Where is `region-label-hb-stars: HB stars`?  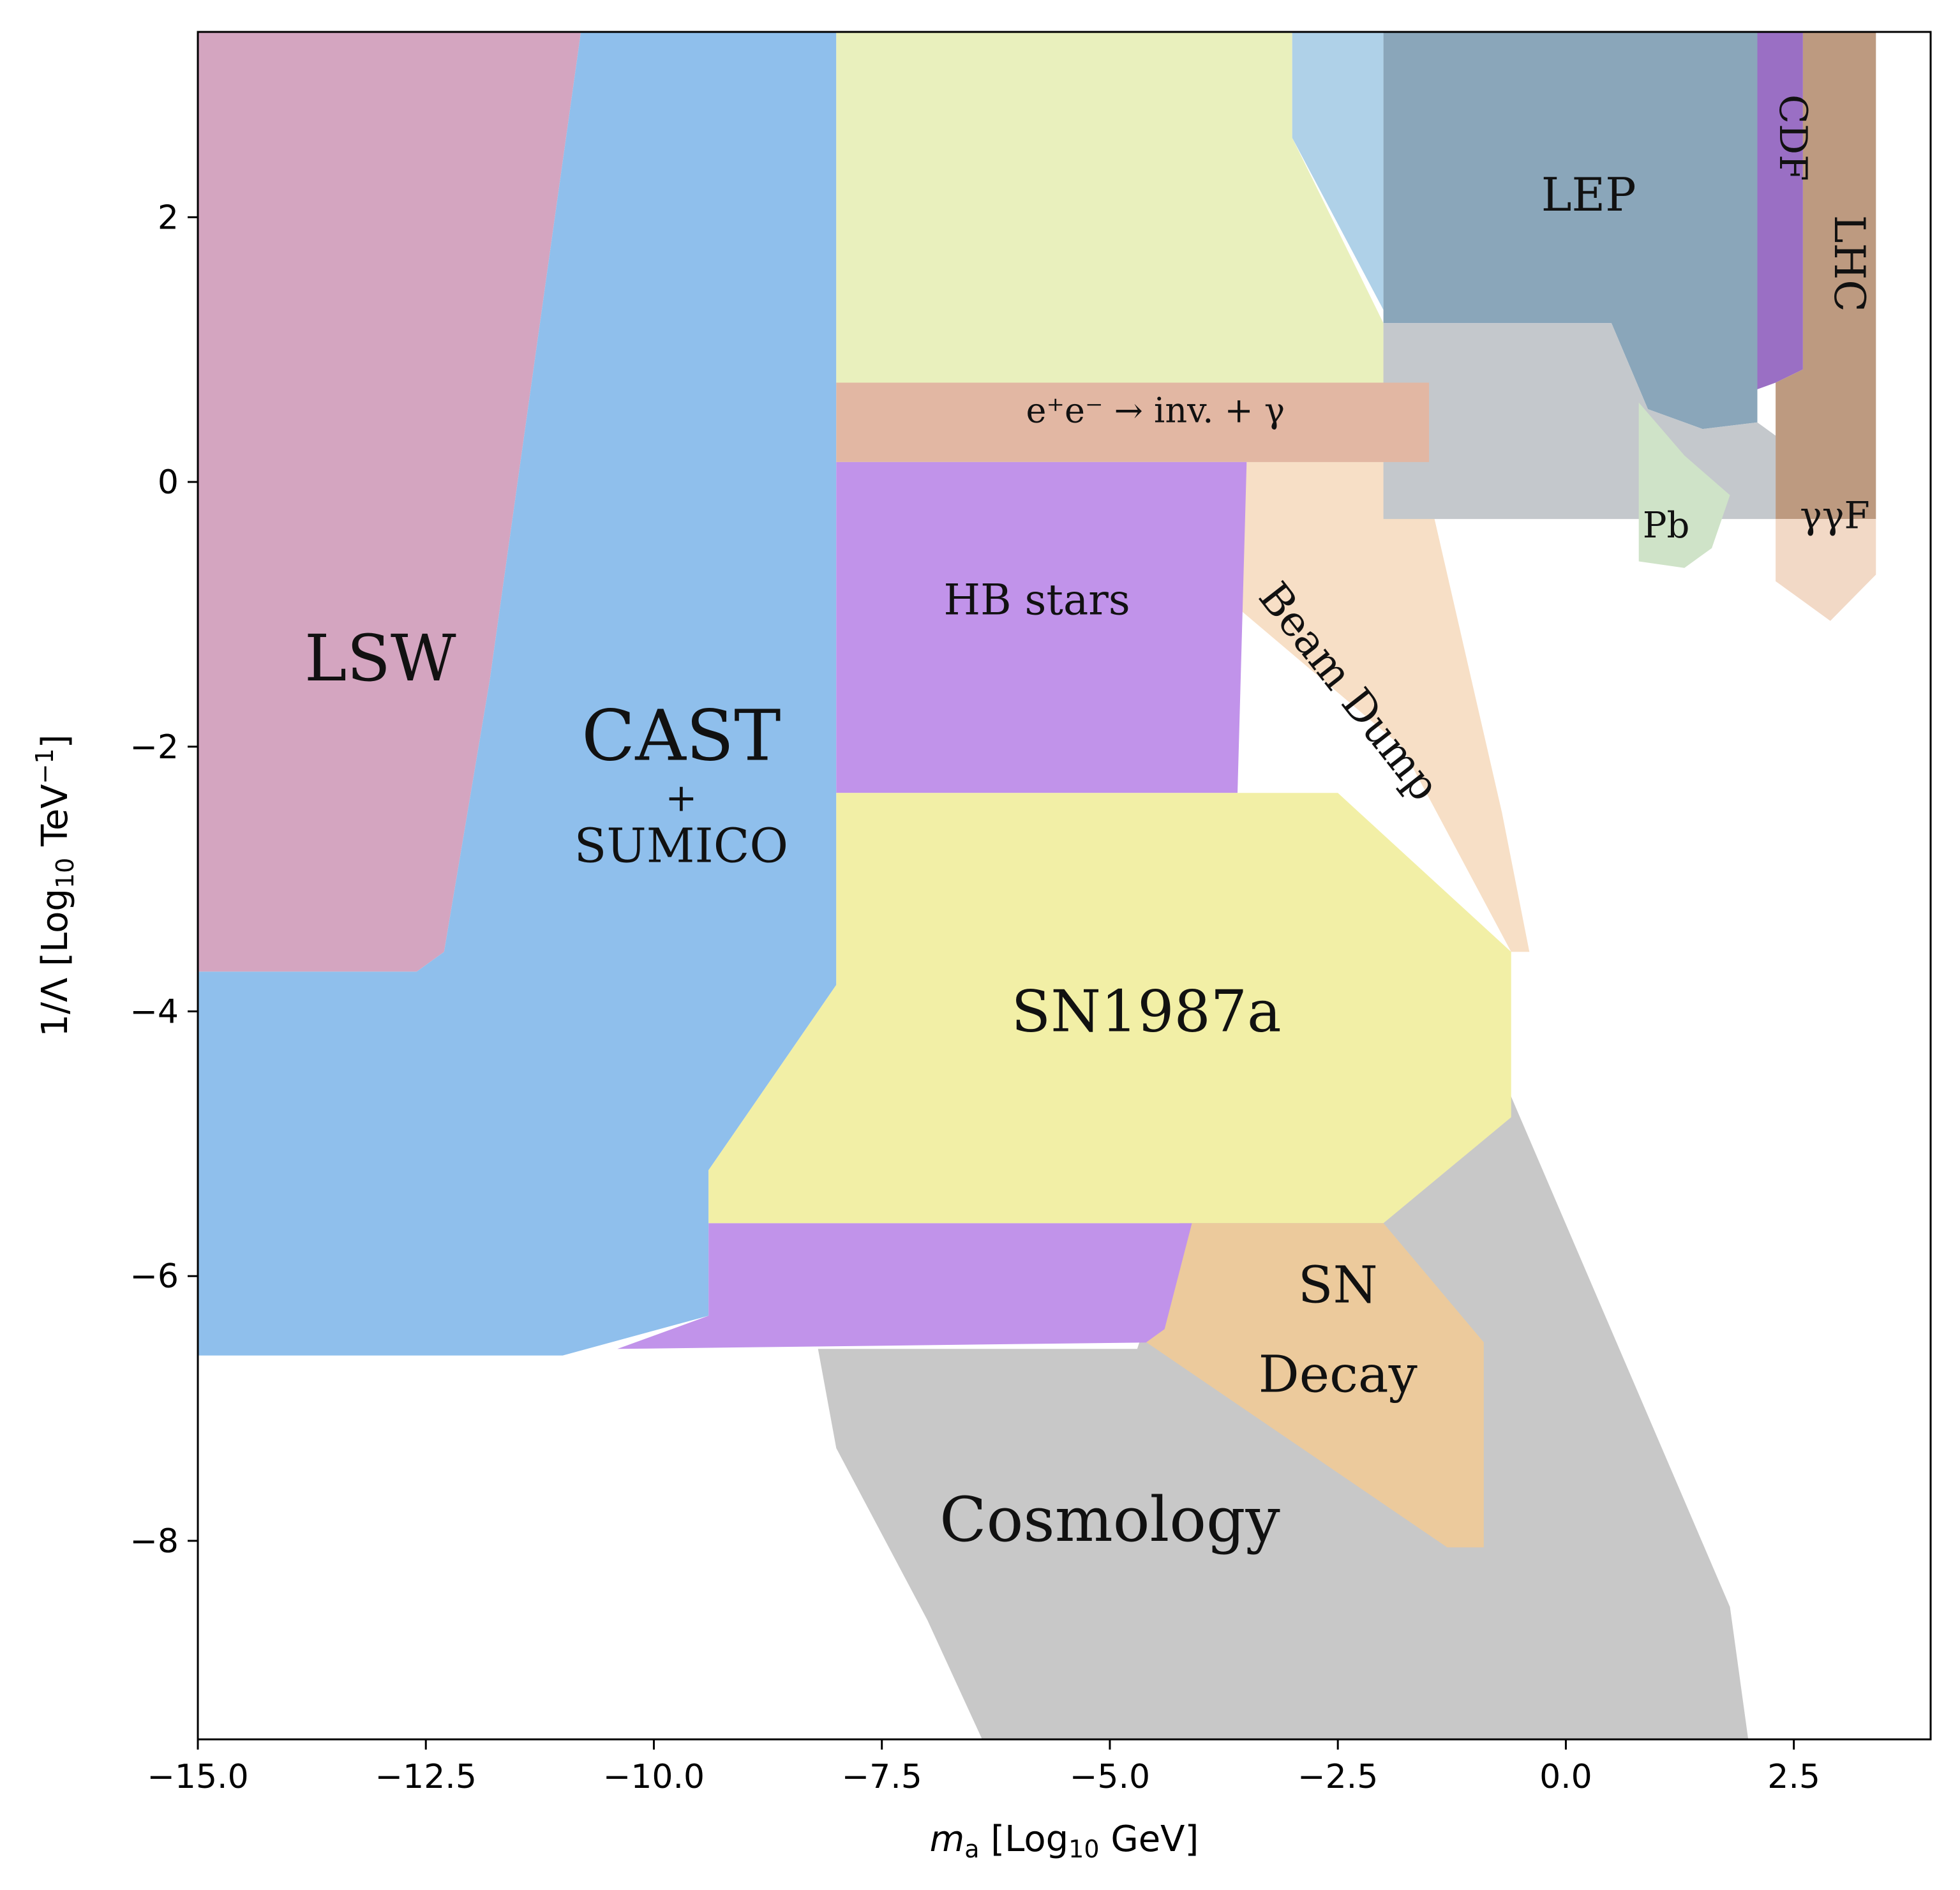 region-label-hb-stars: HB stars is located at coordinates (1037, 599).